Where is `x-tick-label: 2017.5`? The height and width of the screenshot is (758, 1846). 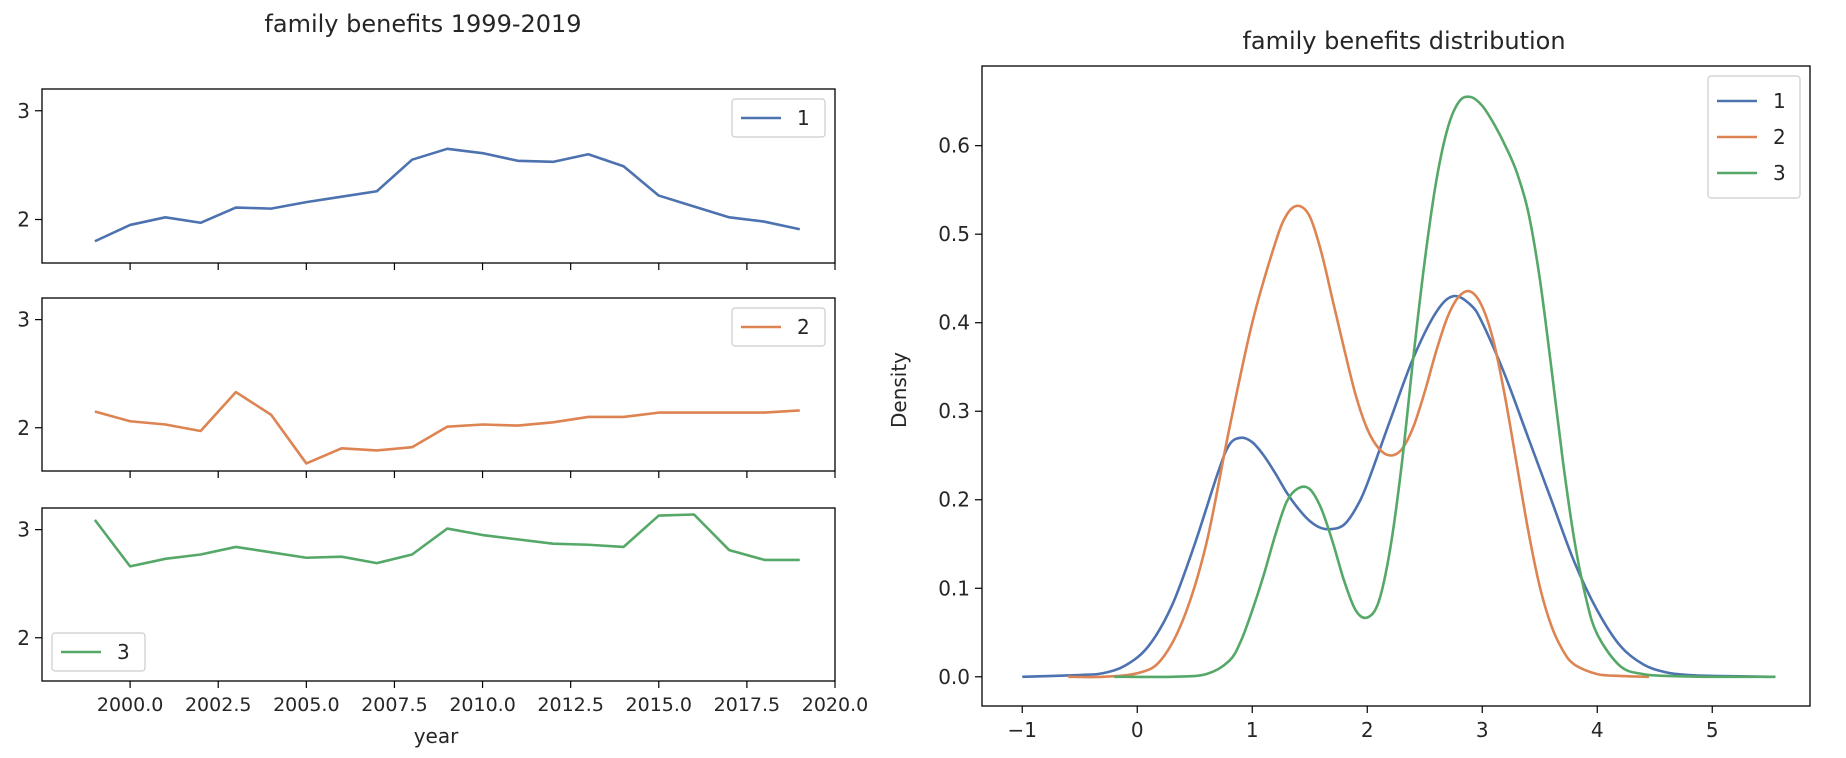
x-tick-label: 2017.5 is located at coordinates (747, 705).